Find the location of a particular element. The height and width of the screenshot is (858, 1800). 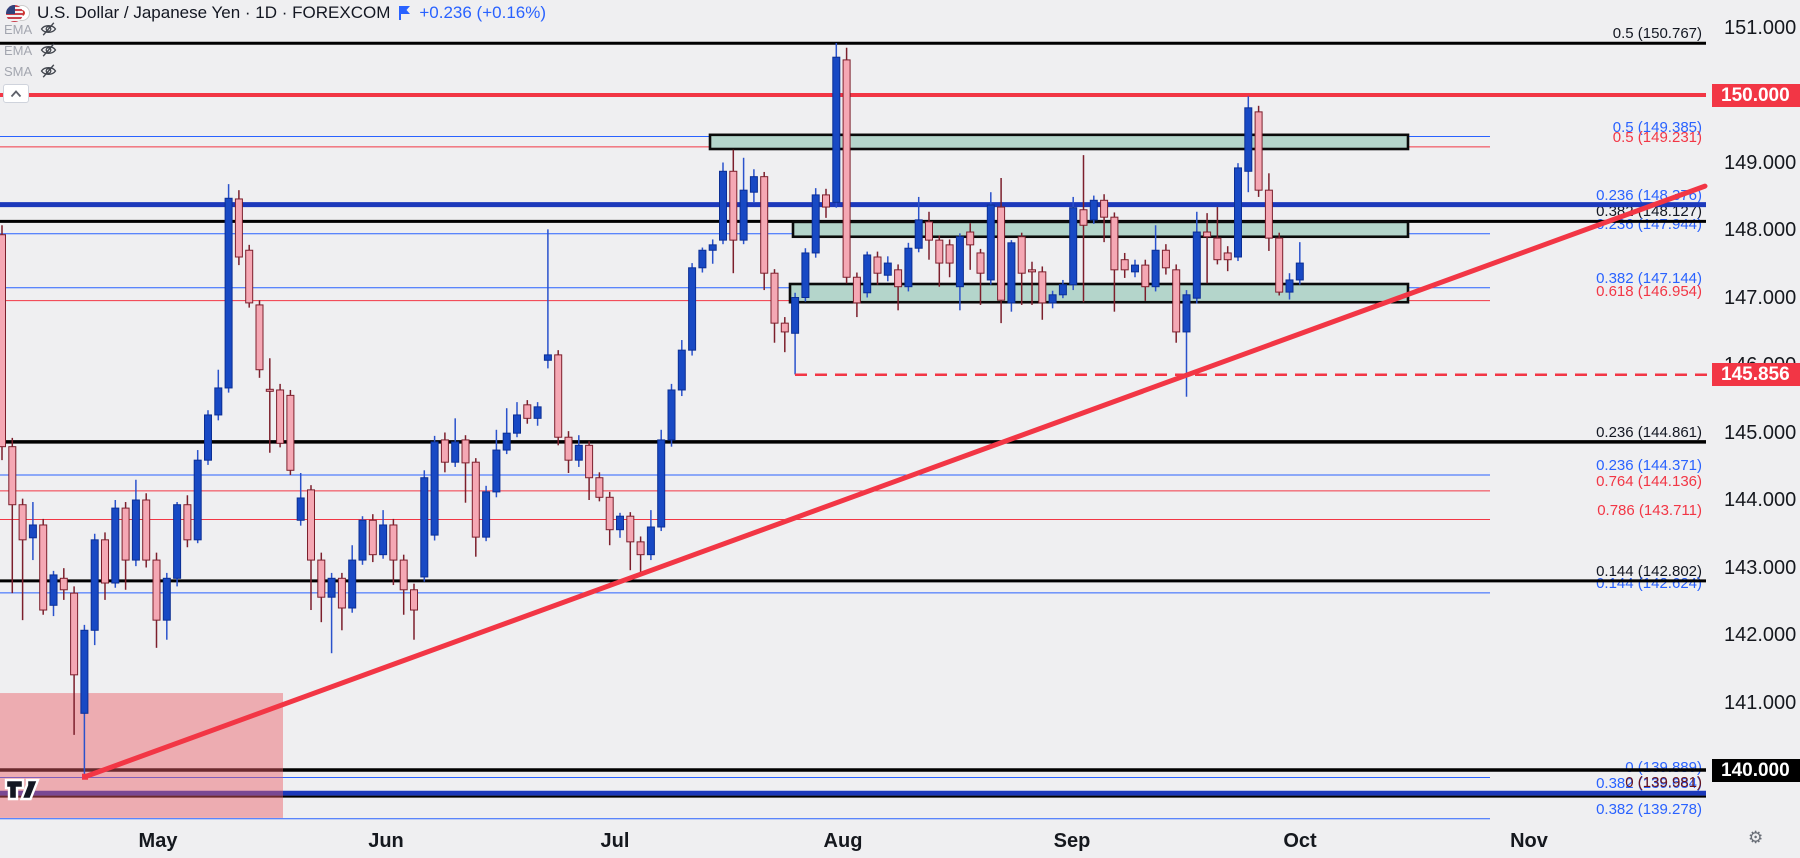

flag-icon is located at coordinates (404, 13).